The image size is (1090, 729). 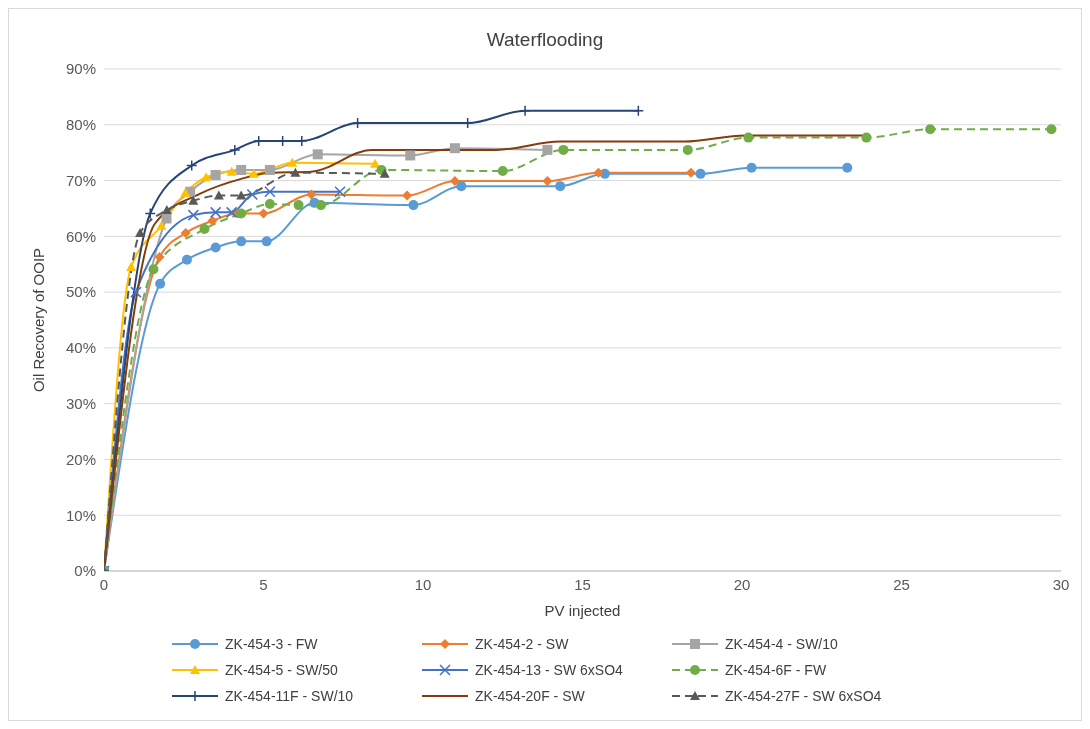 What do you see at coordinates (281, 670) in the screenshot?
I see `legend-label: ZK-454-5 - SW/50` at bounding box center [281, 670].